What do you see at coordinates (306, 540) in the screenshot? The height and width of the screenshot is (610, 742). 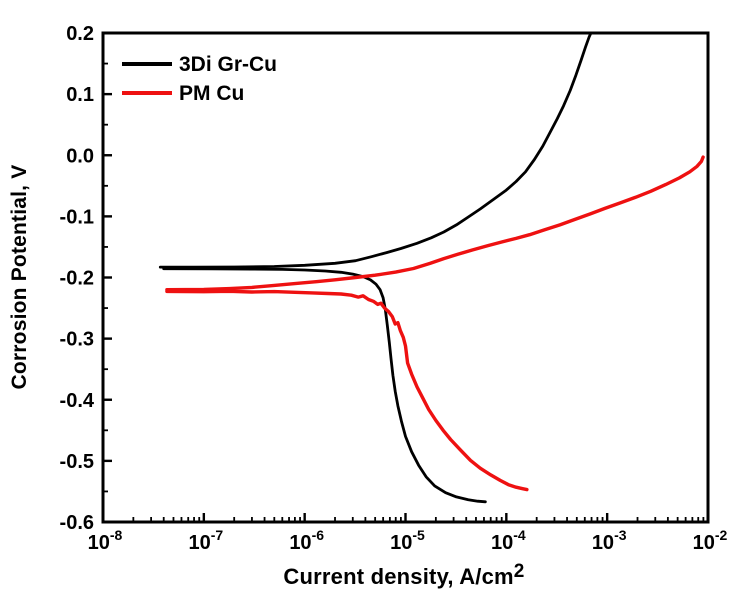 I see `x-tick-label: 10⁻⁶` at bounding box center [306, 540].